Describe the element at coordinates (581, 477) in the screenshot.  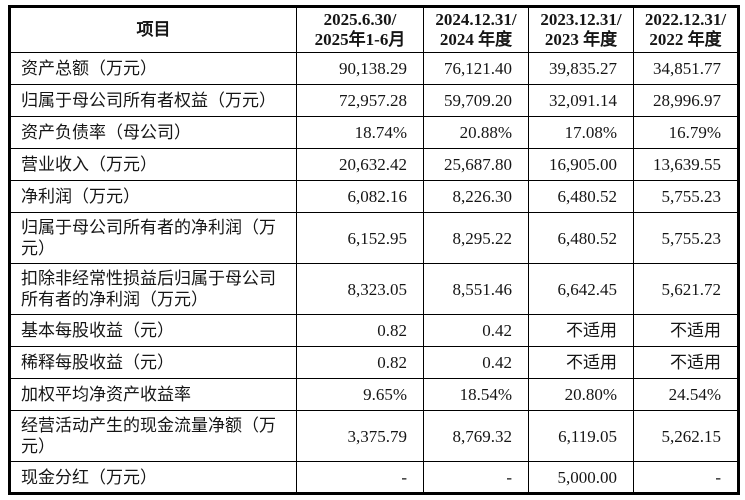
I see `cell-value: 5,000.00` at that location.